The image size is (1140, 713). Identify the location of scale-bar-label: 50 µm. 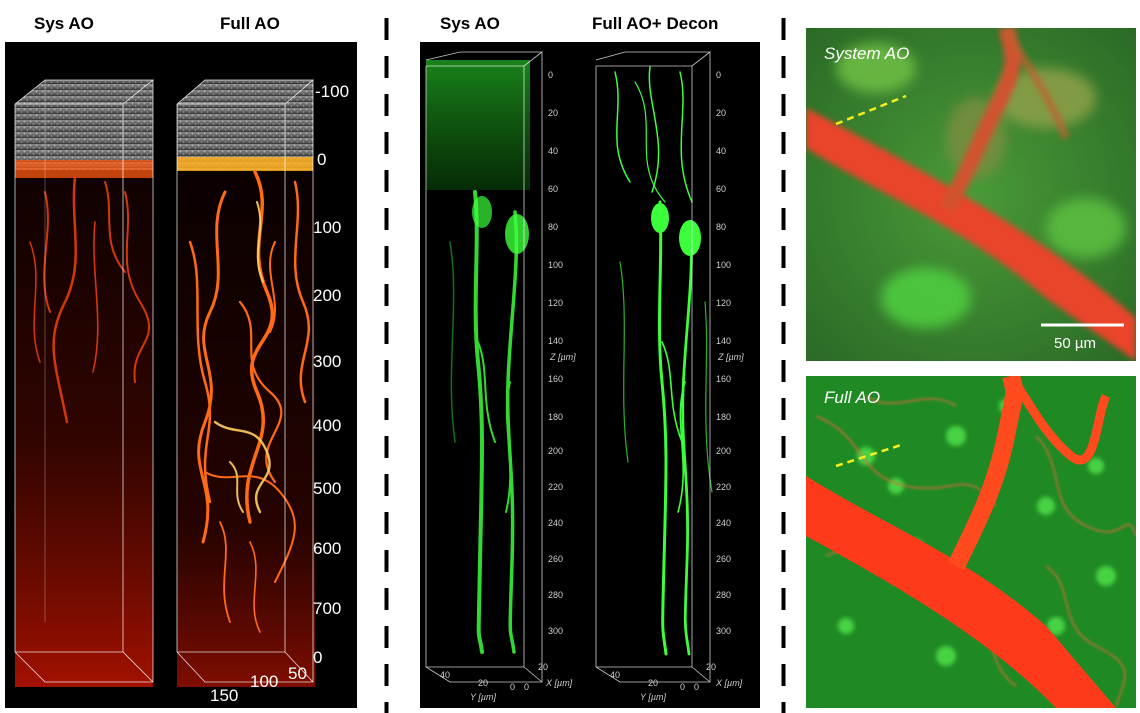
(1075, 343).